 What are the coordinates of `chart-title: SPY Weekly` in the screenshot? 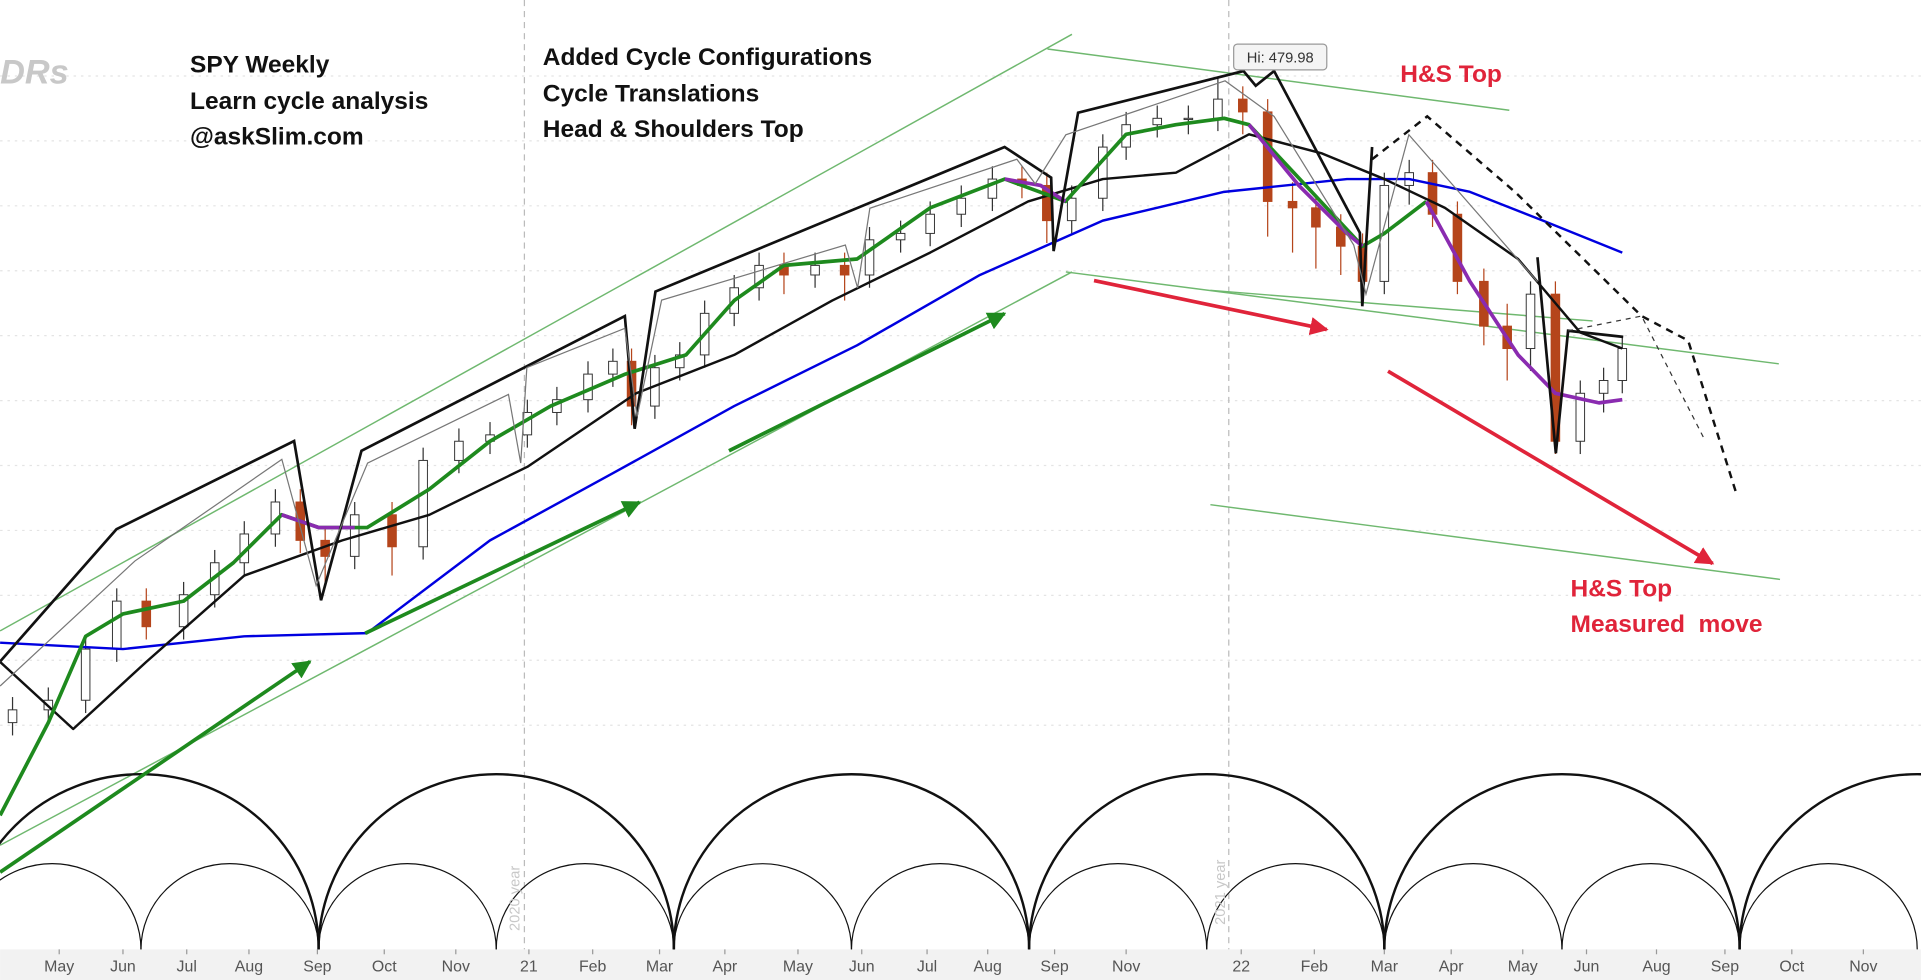 It's located at (260, 64).